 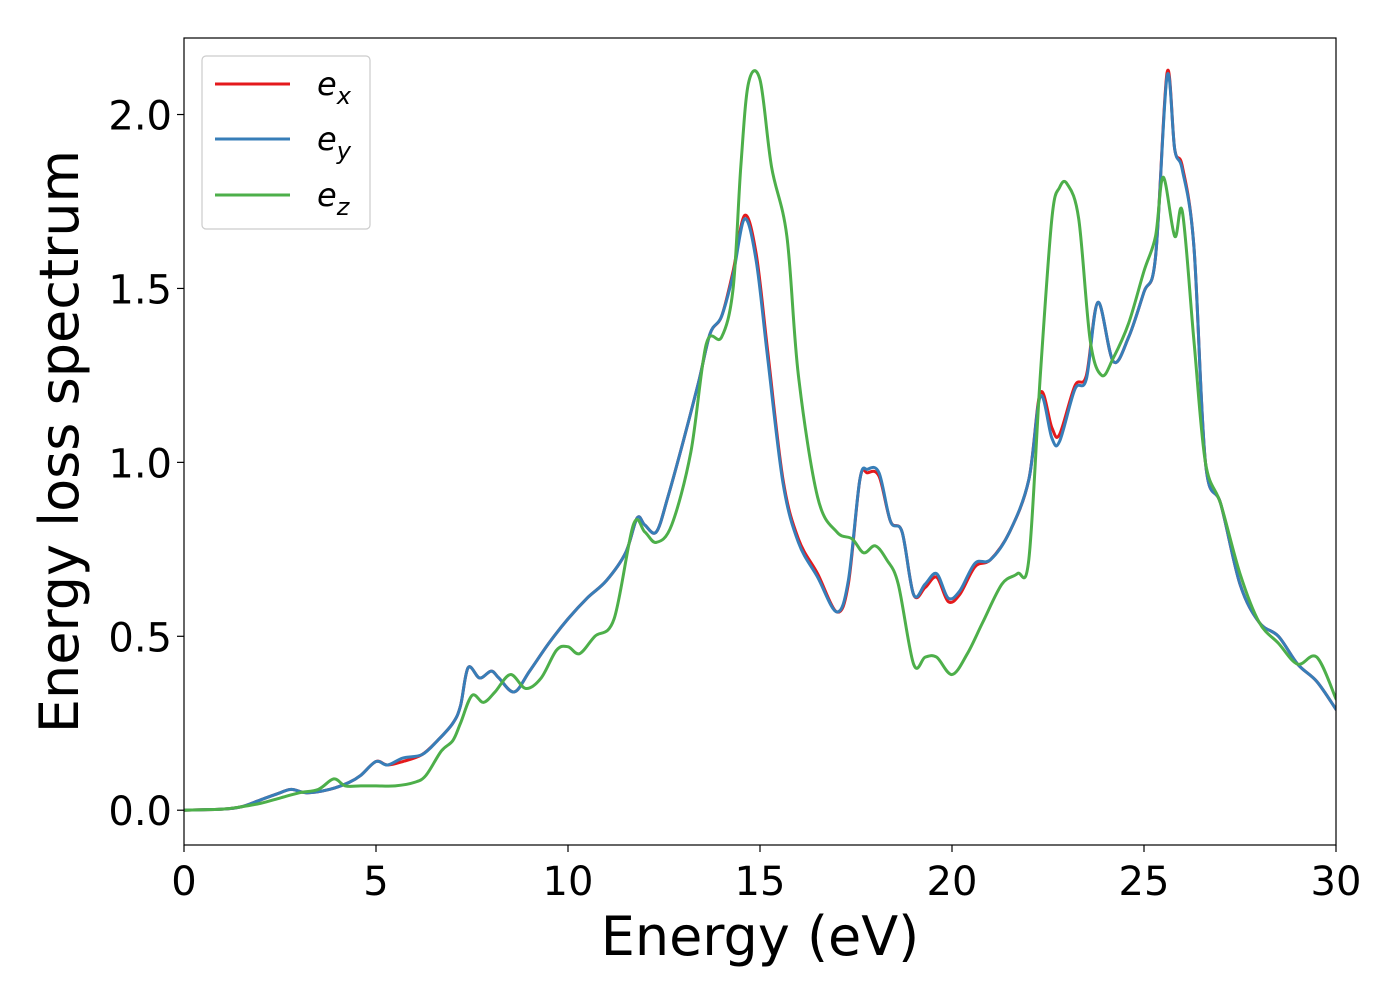 I want to click on legend-label-subscript: y, so click(x=344, y=151).